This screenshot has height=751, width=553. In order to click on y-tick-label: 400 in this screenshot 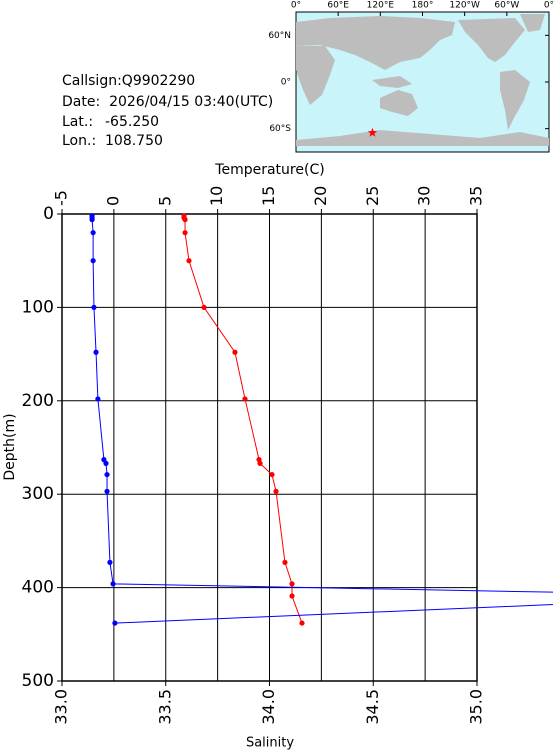, I will do `click(38, 588)`.